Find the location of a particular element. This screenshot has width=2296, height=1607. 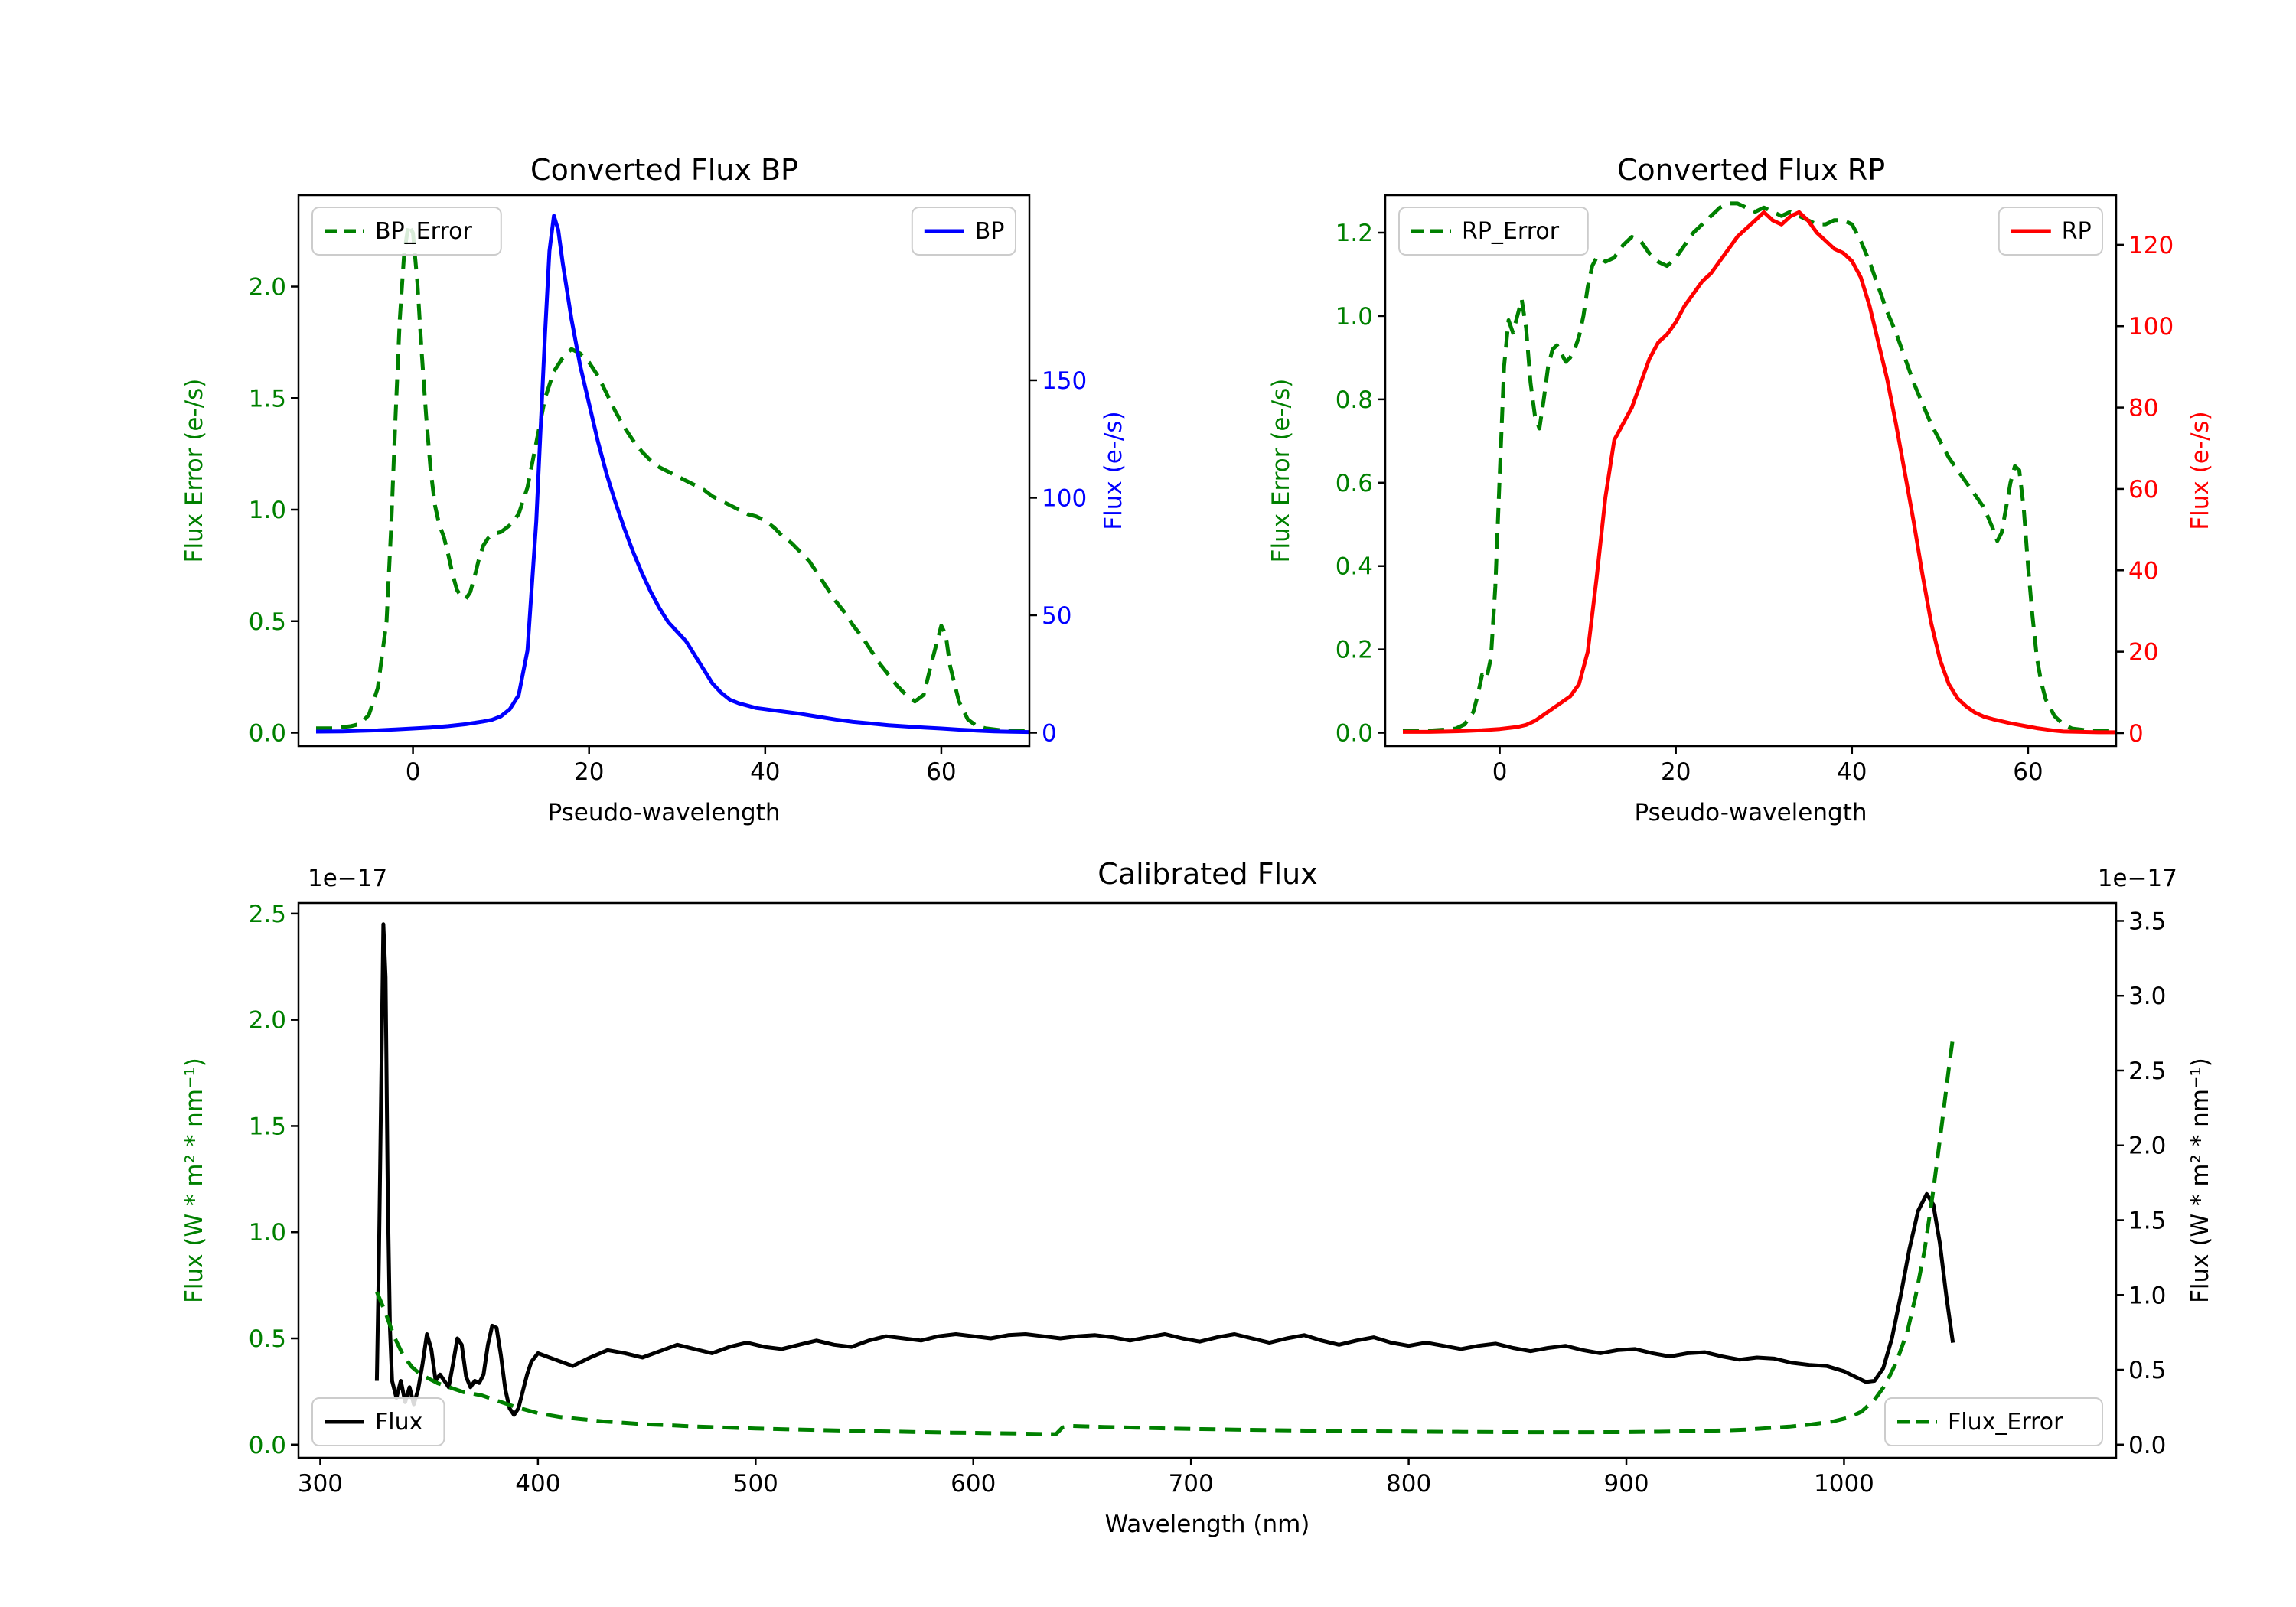

y-tick-label-right: 3.5 is located at coordinates (2147, 922).